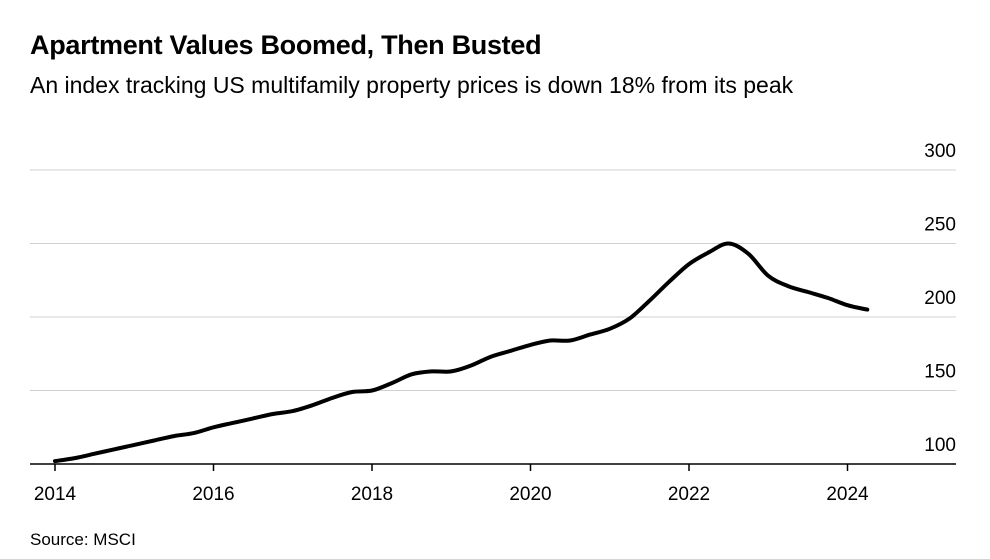 The width and height of the screenshot is (990, 559). I want to click on x-tick-label: 2020, so click(530, 494).